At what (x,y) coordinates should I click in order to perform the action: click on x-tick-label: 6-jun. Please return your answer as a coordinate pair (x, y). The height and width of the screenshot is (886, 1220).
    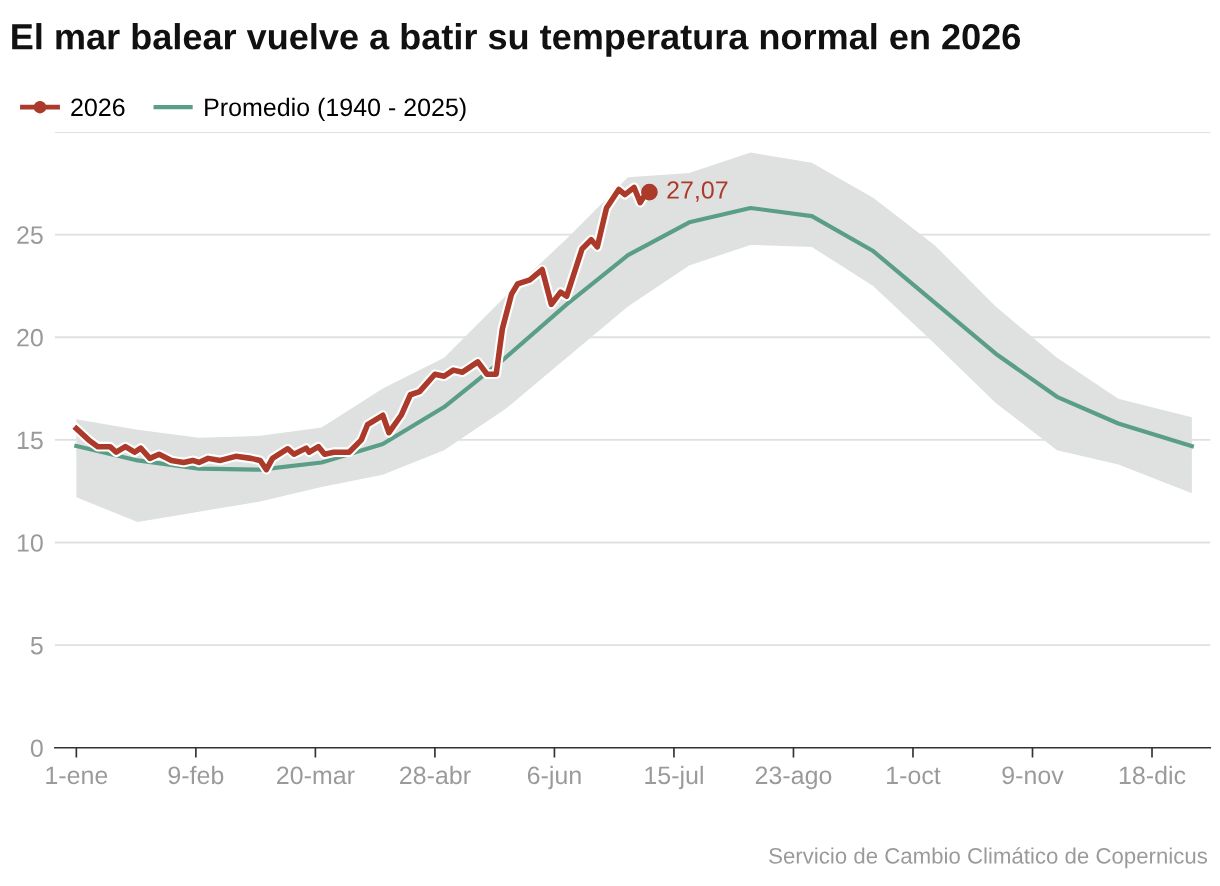
    Looking at the image, I should click on (554, 777).